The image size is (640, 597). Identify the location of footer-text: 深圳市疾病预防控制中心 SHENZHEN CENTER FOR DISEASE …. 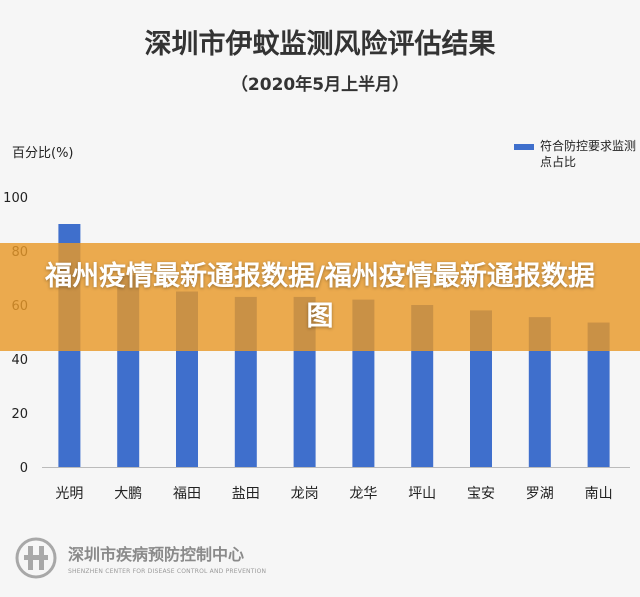
(167, 558).